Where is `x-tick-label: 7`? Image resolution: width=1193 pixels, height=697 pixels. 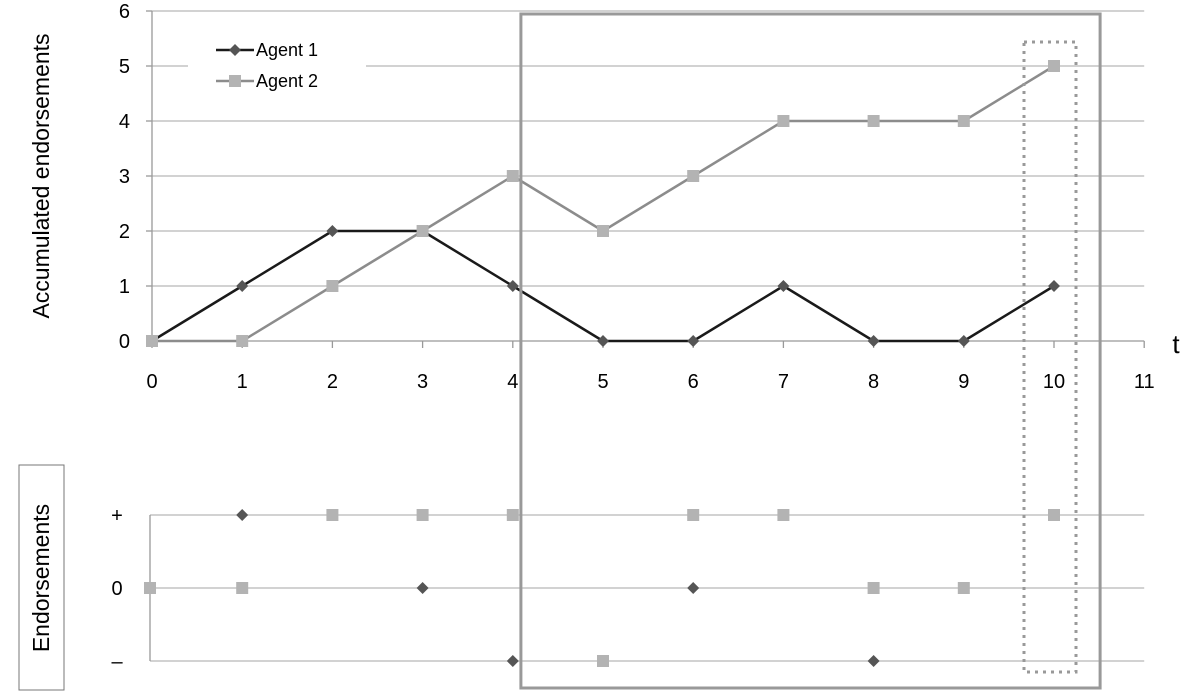
x-tick-label: 7 is located at coordinates (783, 382).